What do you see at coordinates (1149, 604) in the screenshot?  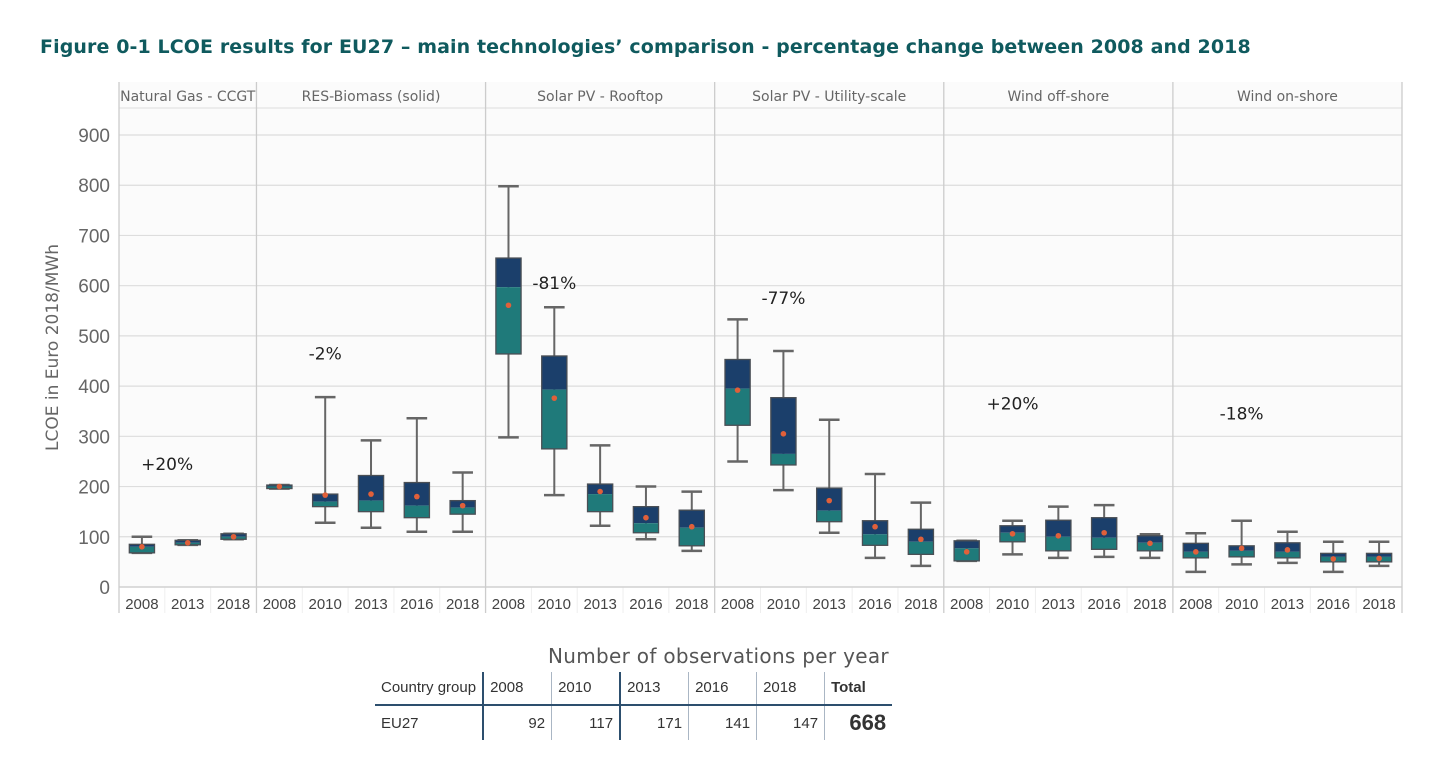 I see `x-tick-label: 2018` at bounding box center [1149, 604].